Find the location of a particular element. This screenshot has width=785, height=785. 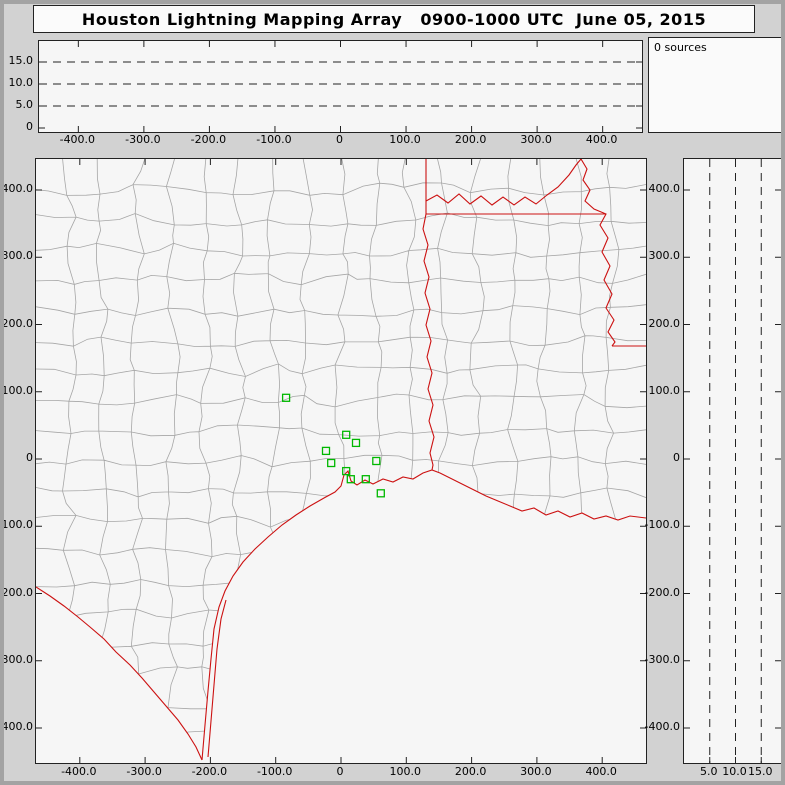

mississippi-river-border is located at coordinates (598, 253).